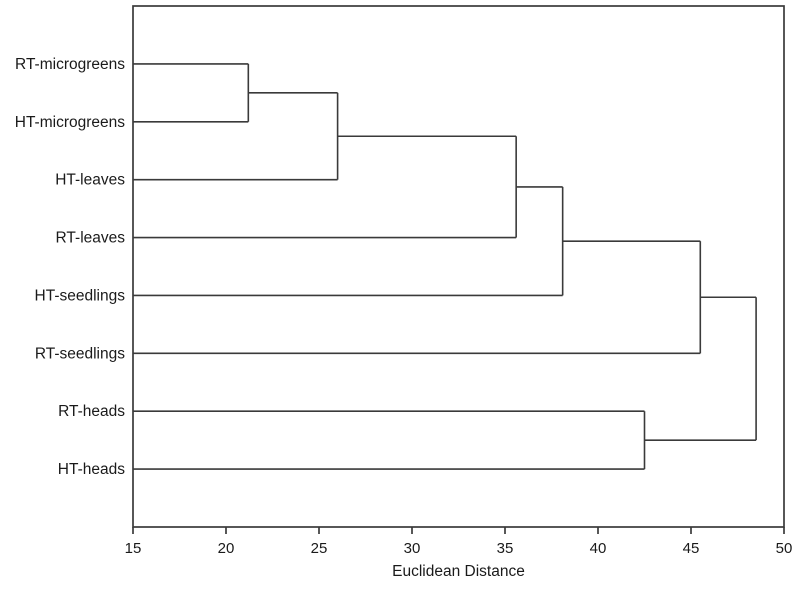  I want to click on axis-tick-label: 25, so click(319, 548).